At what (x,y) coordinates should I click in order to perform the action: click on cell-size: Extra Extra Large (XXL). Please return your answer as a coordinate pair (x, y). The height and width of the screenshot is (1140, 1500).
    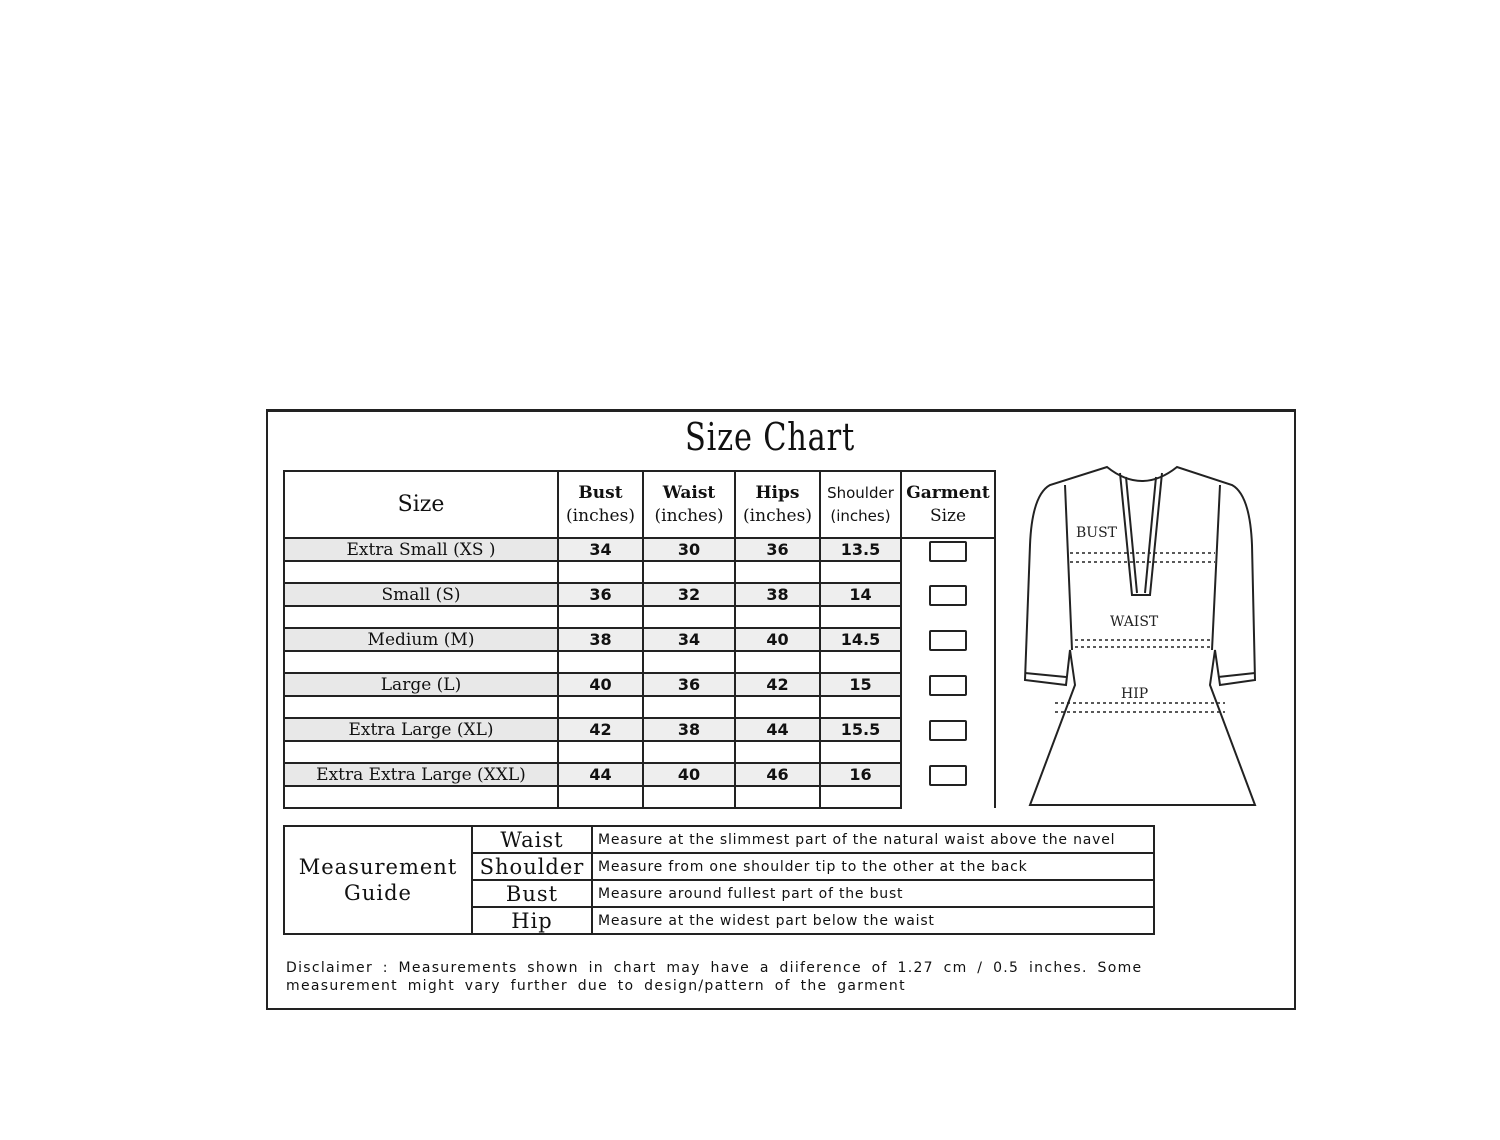
    Looking at the image, I should click on (421, 774).